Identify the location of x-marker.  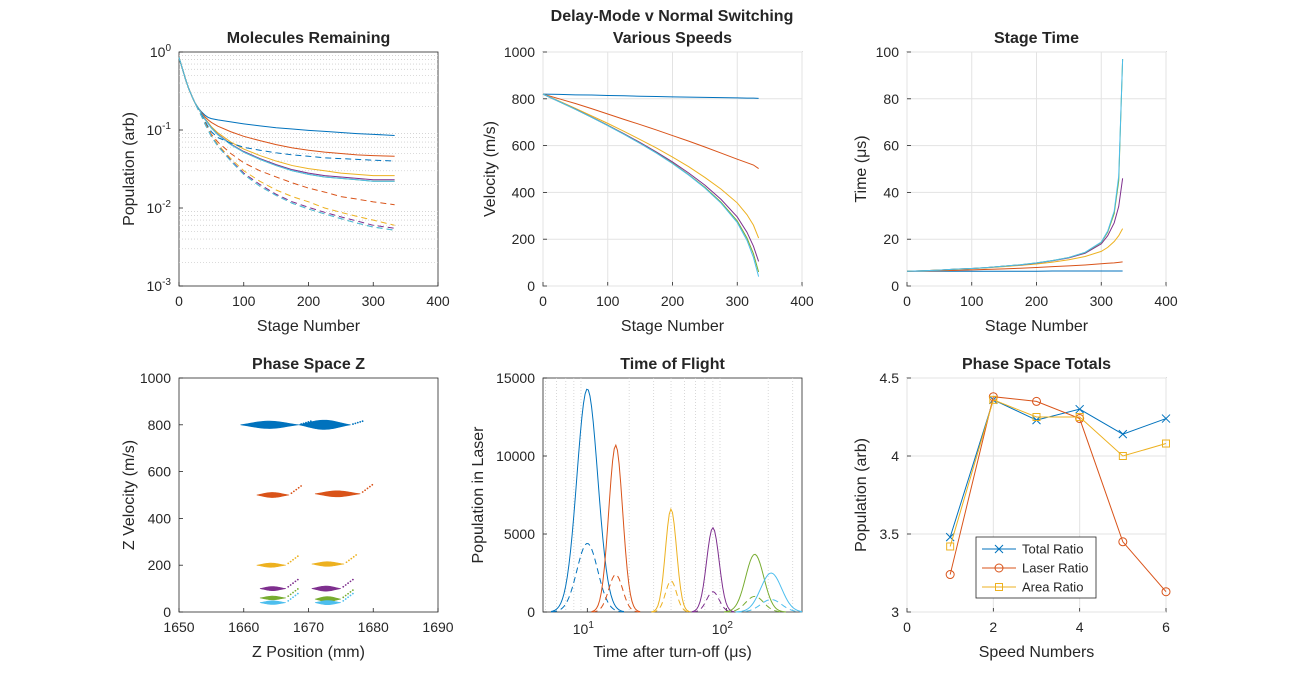
(999, 549).